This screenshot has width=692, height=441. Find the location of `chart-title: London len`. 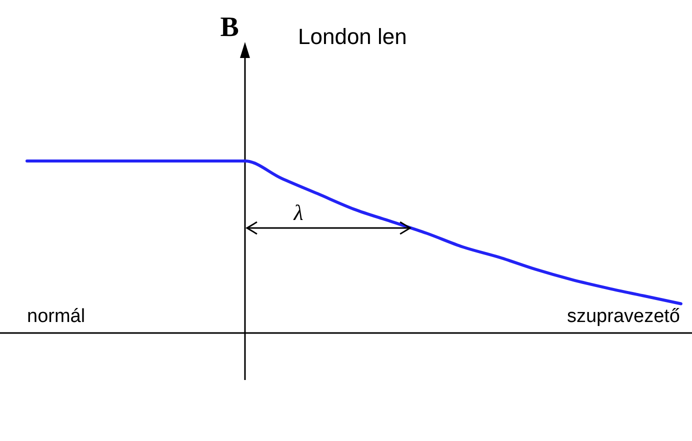

chart-title: London len is located at coordinates (352, 36).